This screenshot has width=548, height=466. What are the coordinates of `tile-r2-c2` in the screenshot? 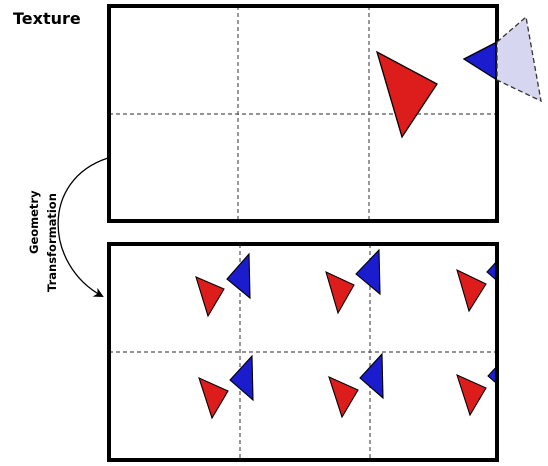 It's located at (356, 385).